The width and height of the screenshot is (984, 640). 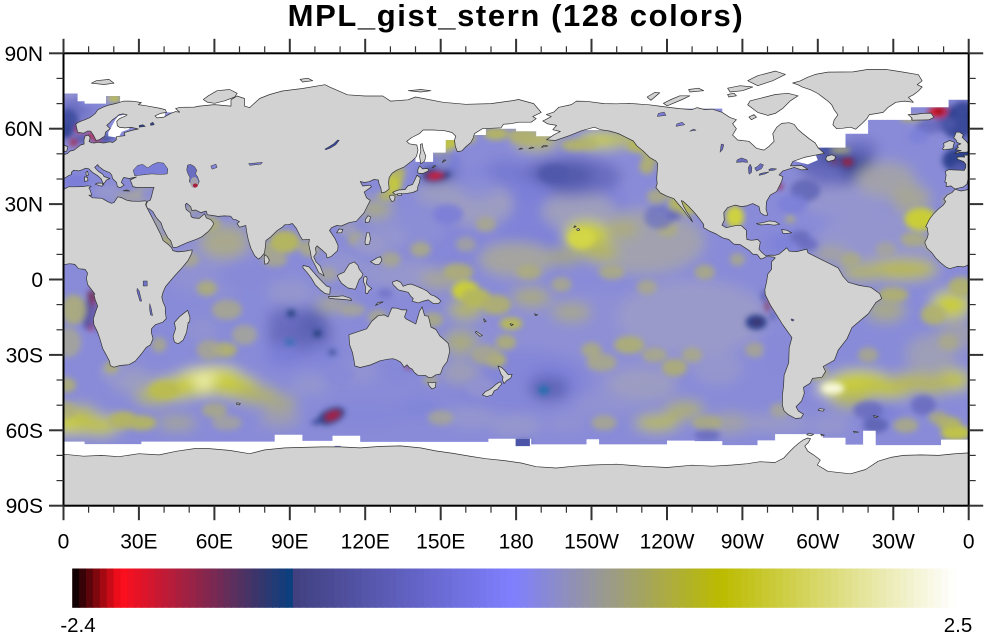 I want to click on svg-text: 60E, so click(x=214, y=542).